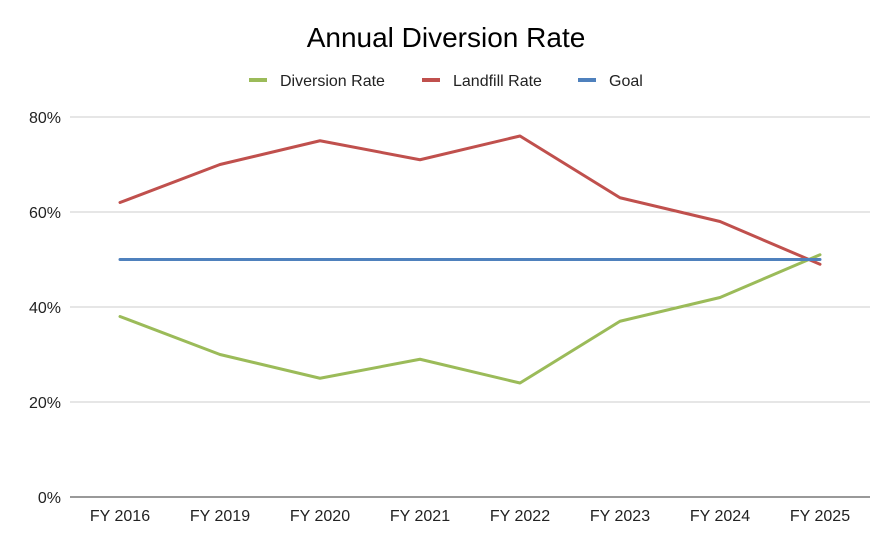 This screenshot has width=888, height=544. Describe the element at coordinates (320, 516) in the screenshot. I see `x-tick-label: FY 2020` at that location.